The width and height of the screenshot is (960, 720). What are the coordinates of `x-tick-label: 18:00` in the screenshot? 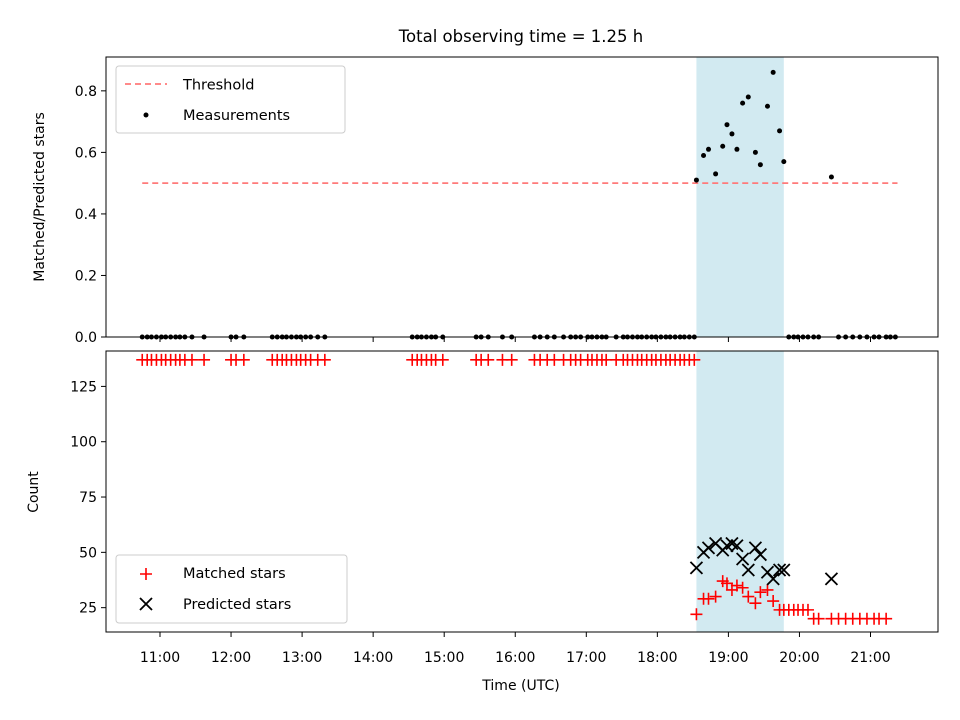 It's located at (657, 658).